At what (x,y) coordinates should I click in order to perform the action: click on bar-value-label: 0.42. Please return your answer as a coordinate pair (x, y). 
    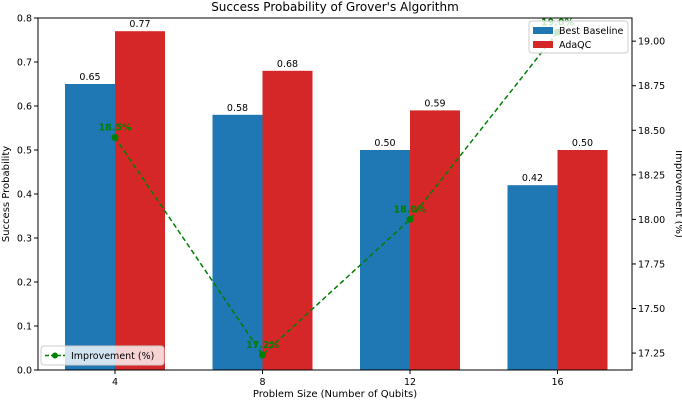
    Looking at the image, I should click on (532, 178).